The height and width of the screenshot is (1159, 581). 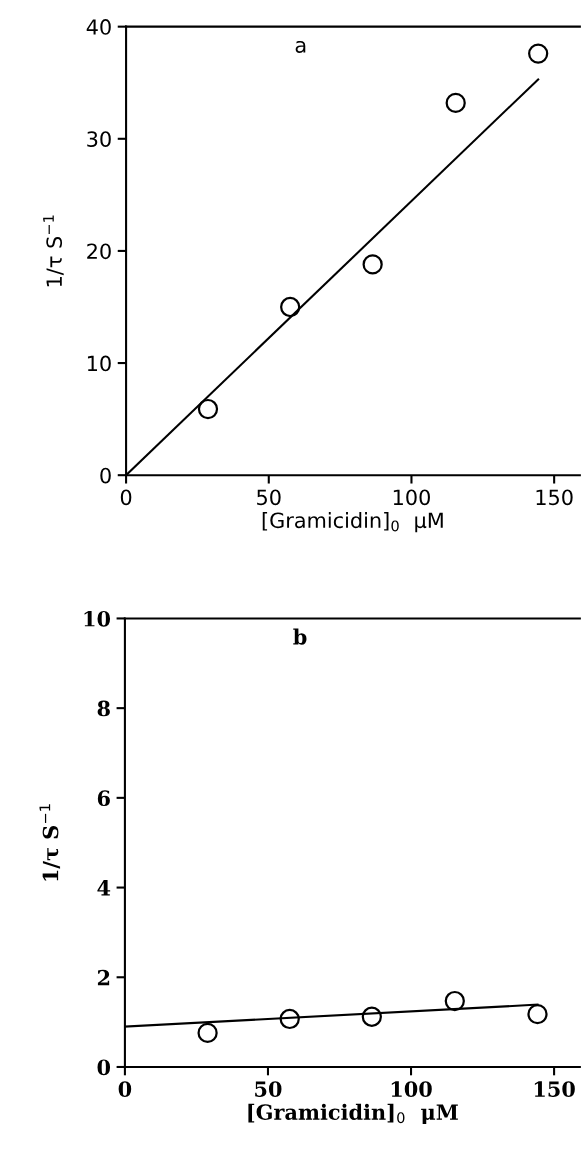 What do you see at coordinates (103, 798) in the screenshot?
I see `y-tick-label: 6` at bounding box center [103, 798].